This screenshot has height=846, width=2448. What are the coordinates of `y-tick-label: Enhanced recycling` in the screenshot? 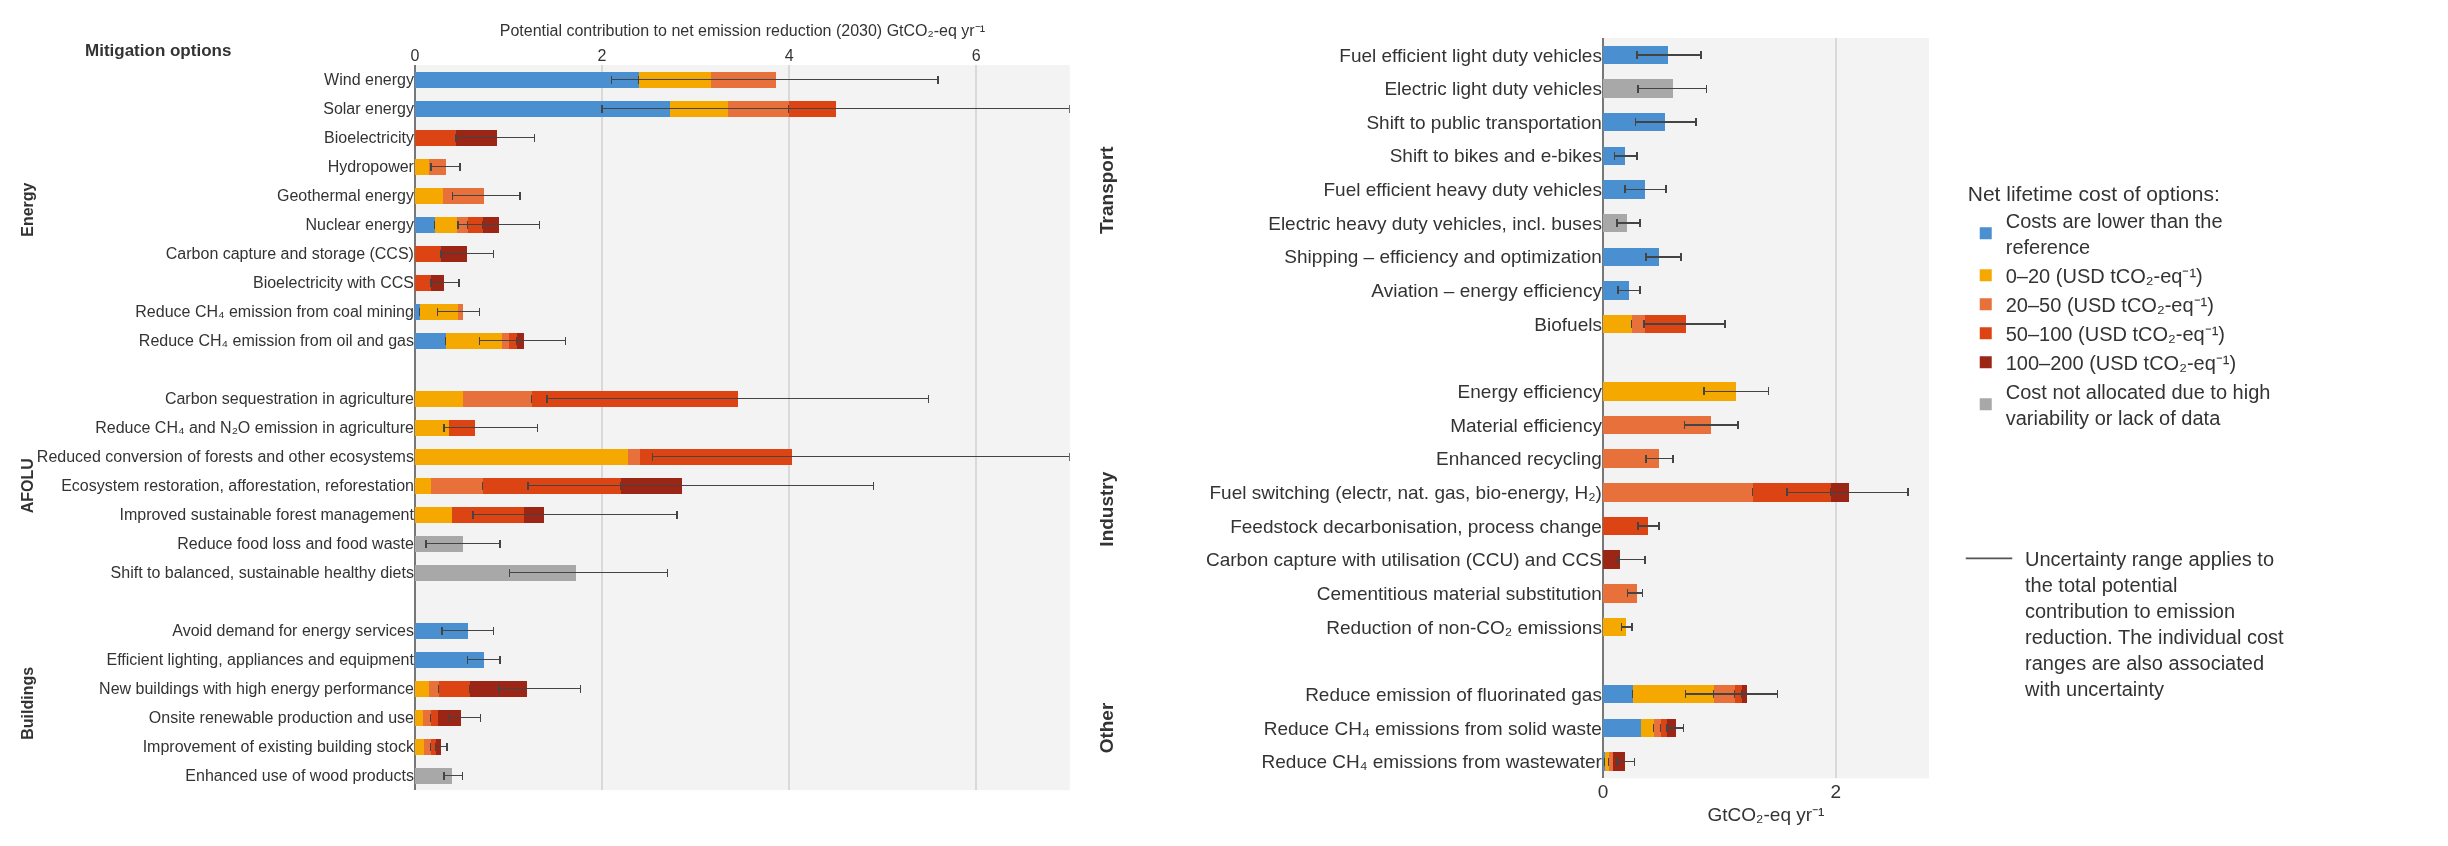 It's located at (1519, 459).